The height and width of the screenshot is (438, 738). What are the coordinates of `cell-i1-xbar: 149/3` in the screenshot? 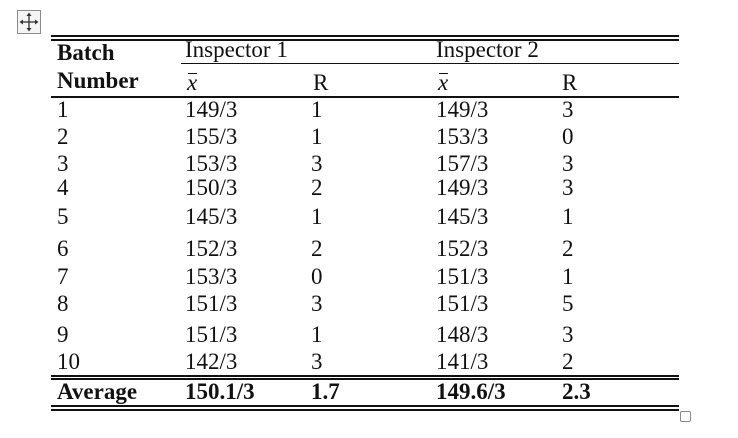 It's located at (211, 109).